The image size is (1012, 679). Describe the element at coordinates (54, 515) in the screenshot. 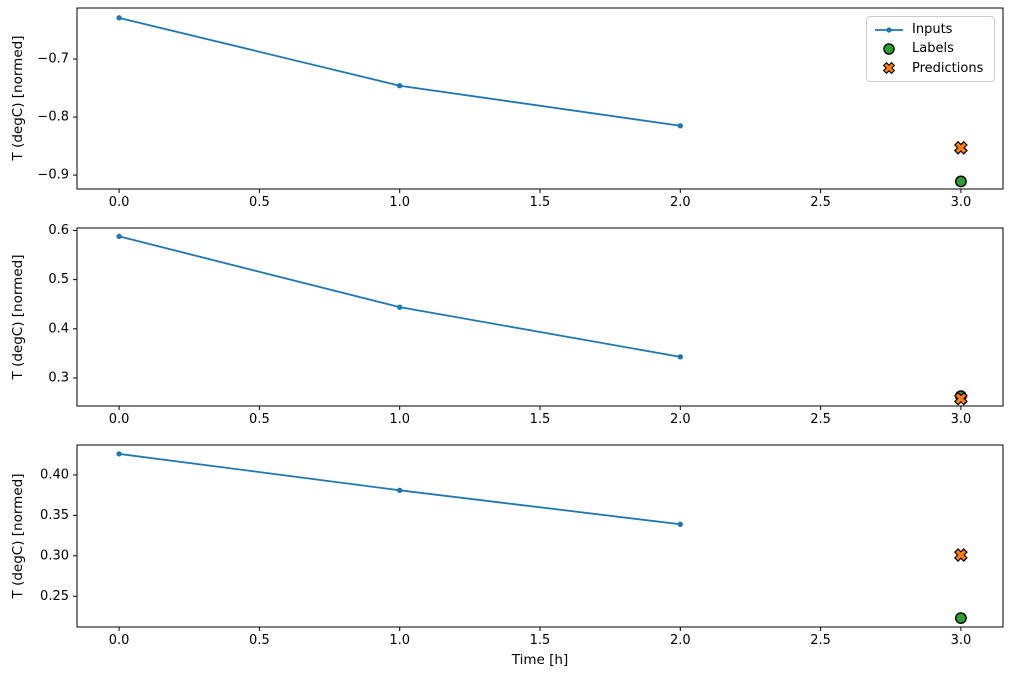

I see `y-tick-label: 0.35` at that location.